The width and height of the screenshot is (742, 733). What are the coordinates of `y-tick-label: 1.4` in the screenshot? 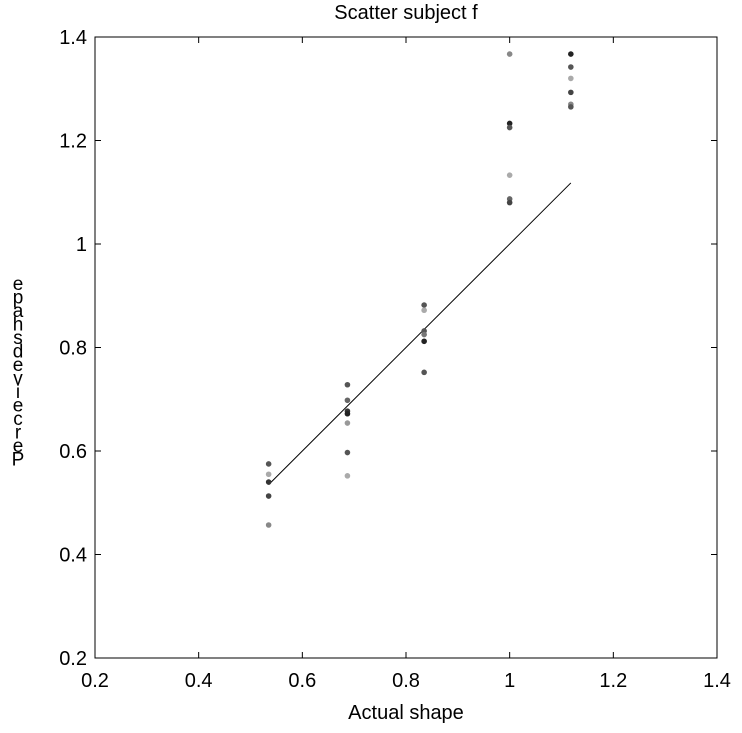 It's located at (73, 38).